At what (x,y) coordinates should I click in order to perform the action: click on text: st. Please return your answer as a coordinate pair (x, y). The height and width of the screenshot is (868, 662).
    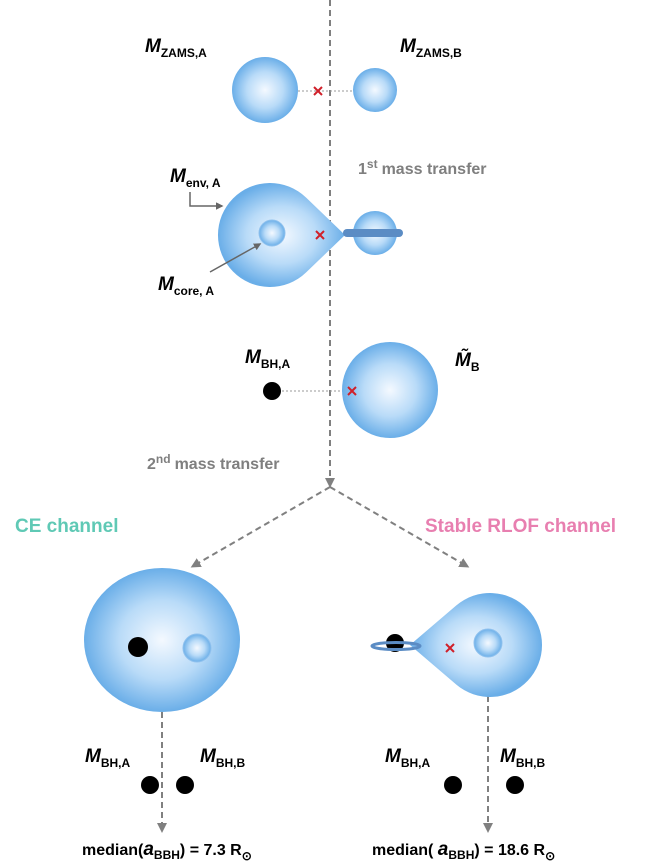
    Looking at the image, I should click on (372, 164).